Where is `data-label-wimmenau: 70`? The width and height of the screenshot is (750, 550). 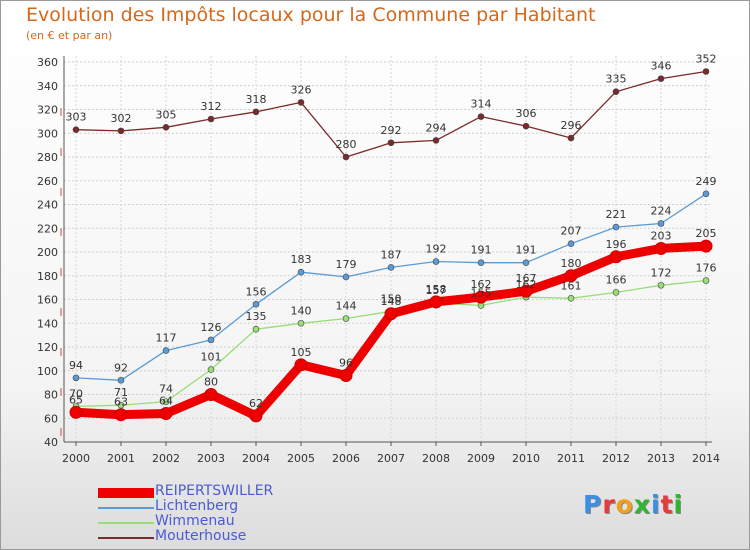
data-label-wimmenau: 70 is located at coordinates (76, 393).